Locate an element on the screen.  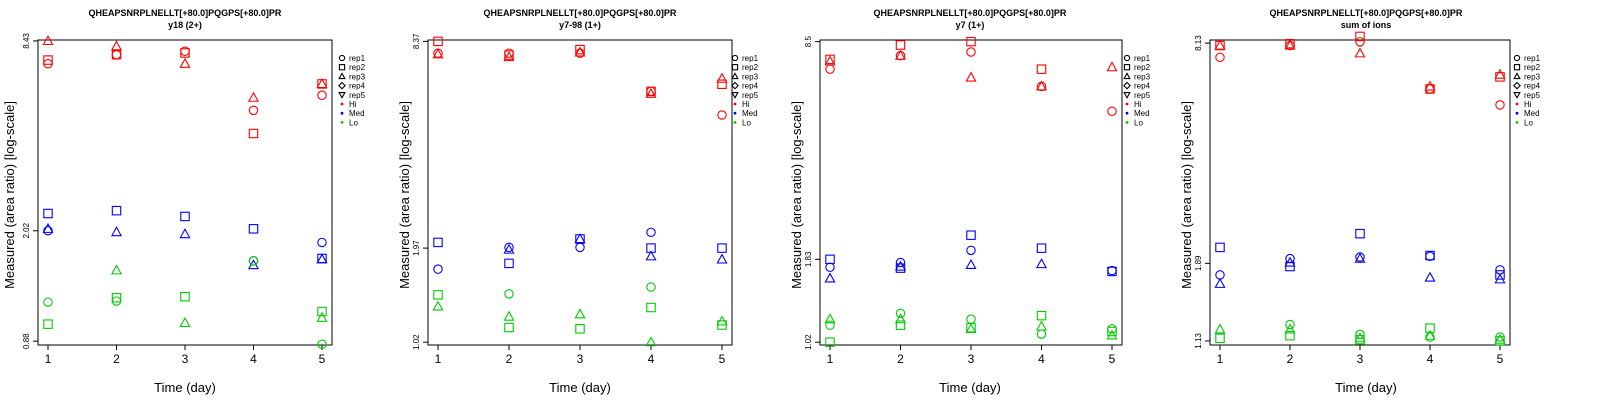
y-tick-label: 1.02 is located at coordinates (808, 342).